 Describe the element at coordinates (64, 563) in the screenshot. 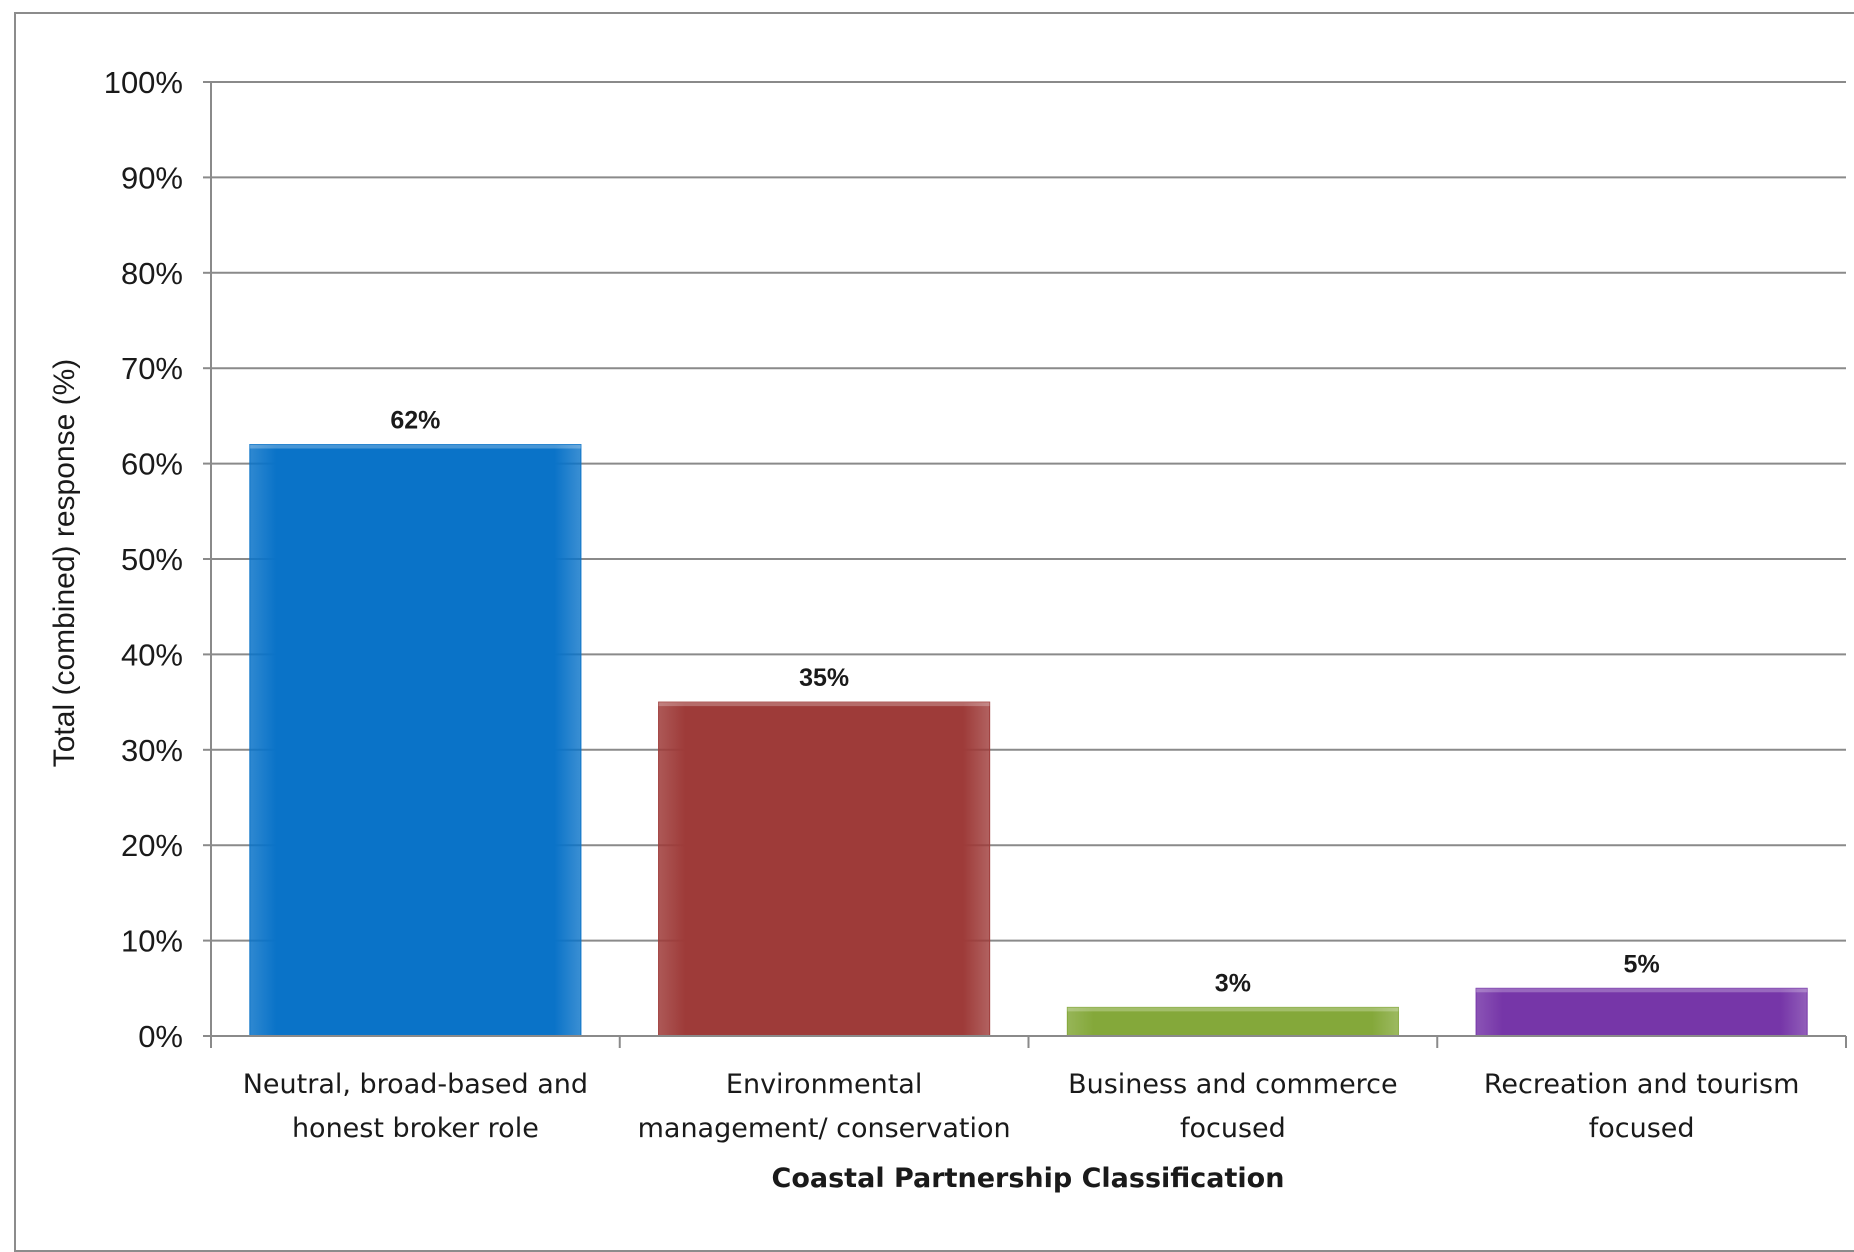

I see `y-axis-title: Total (combined) response (%)` at that location.